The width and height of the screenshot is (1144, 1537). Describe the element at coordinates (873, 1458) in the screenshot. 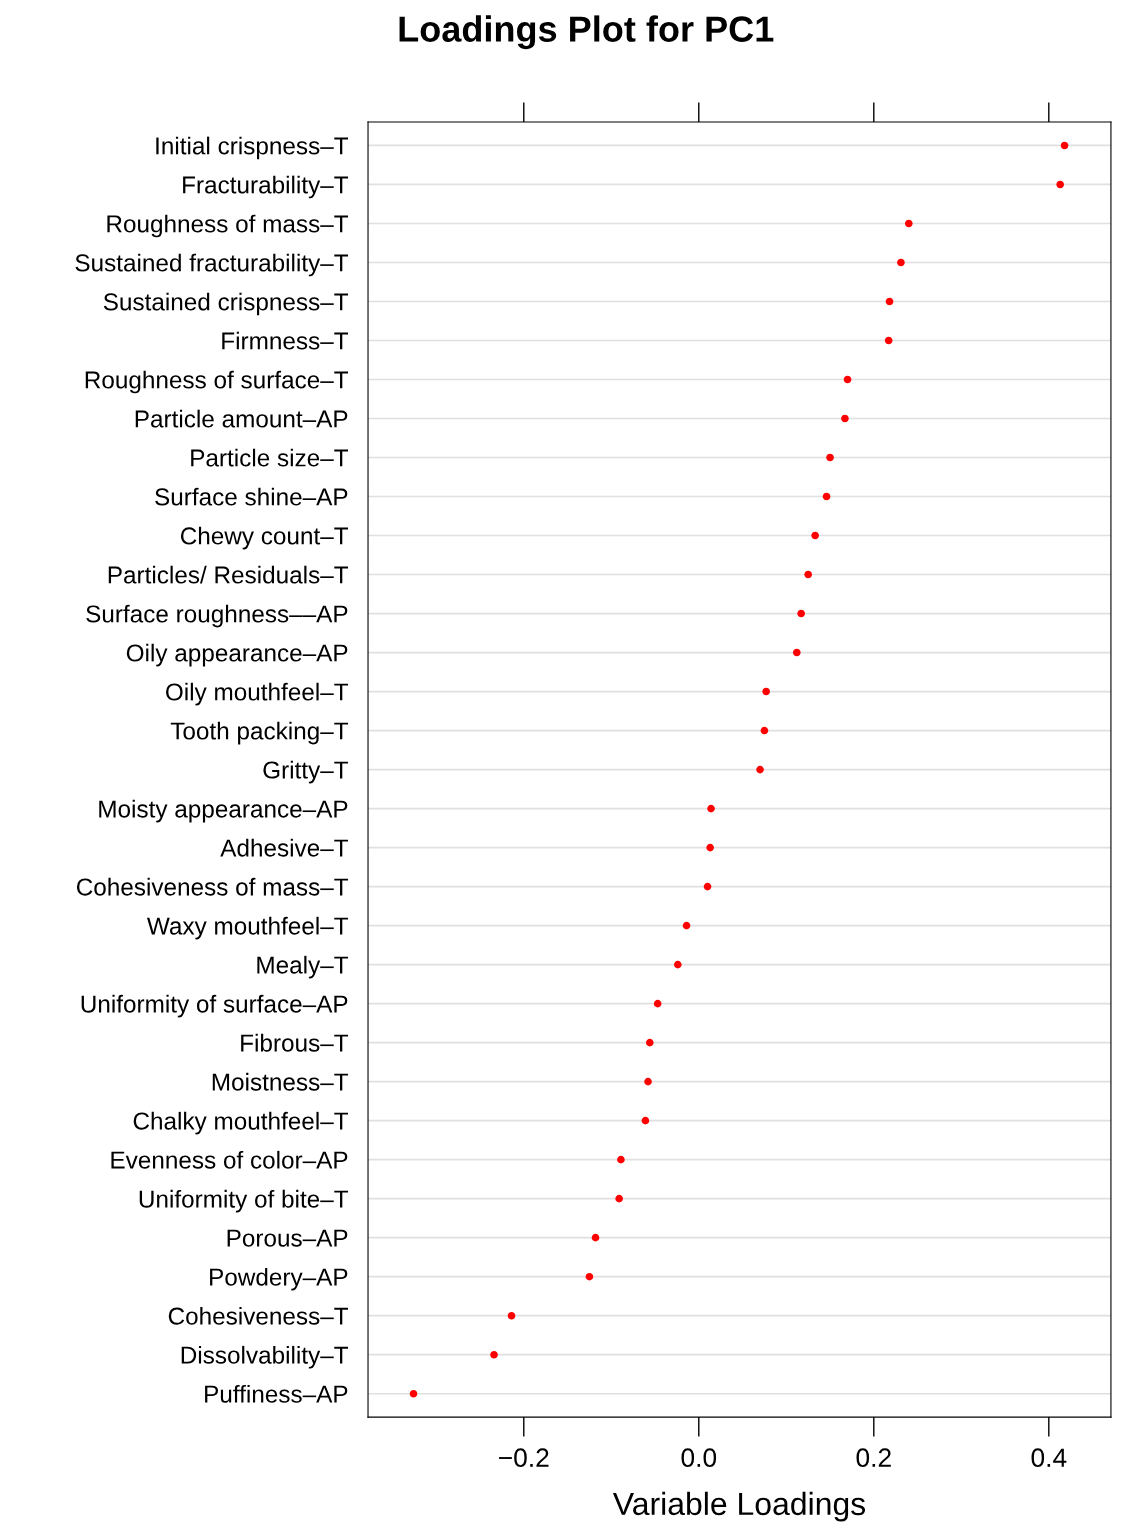

I see `x-tick-label: 0.2` at that location.